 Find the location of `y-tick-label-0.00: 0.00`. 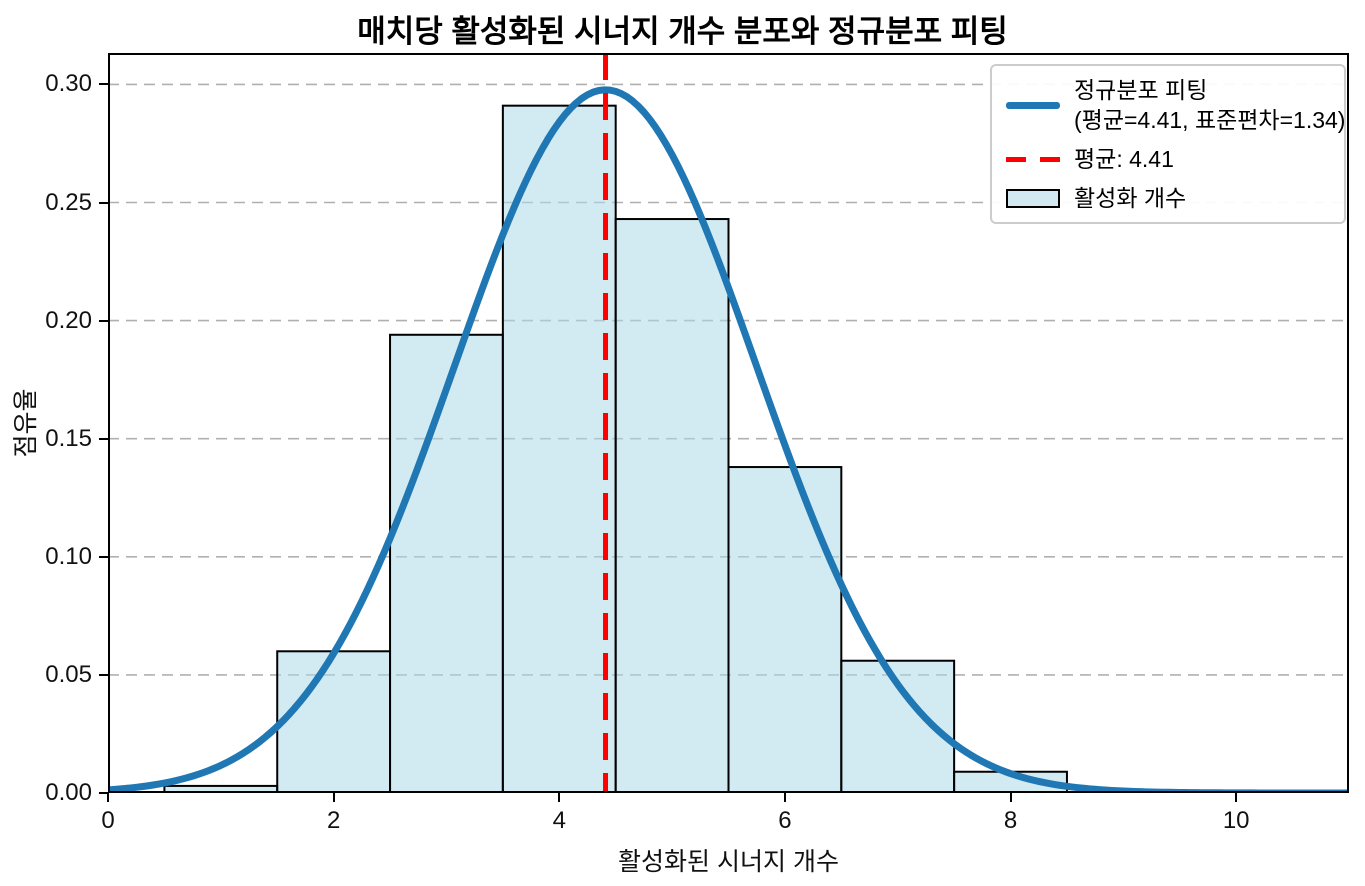

y-tick-label-0.00: 0.00 is located at coordinates (68, 792).